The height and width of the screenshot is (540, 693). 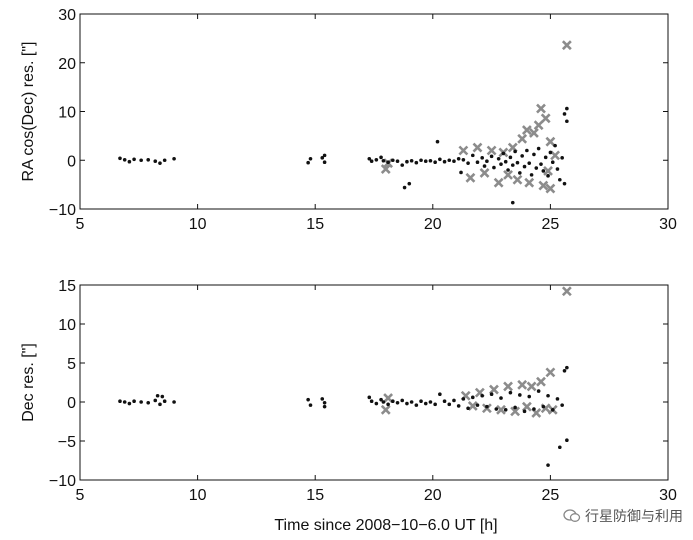 I want to click on y-axis-label: Dec res. ["], so click(x=28, y=382).